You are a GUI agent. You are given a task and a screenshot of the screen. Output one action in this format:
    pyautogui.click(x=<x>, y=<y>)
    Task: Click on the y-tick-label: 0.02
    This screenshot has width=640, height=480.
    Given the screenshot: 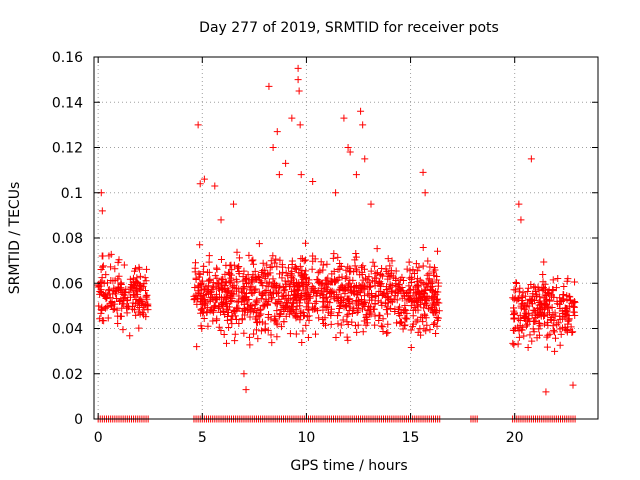 What is the action you would take?
    pyautogui.click(x=67, y=375)
    